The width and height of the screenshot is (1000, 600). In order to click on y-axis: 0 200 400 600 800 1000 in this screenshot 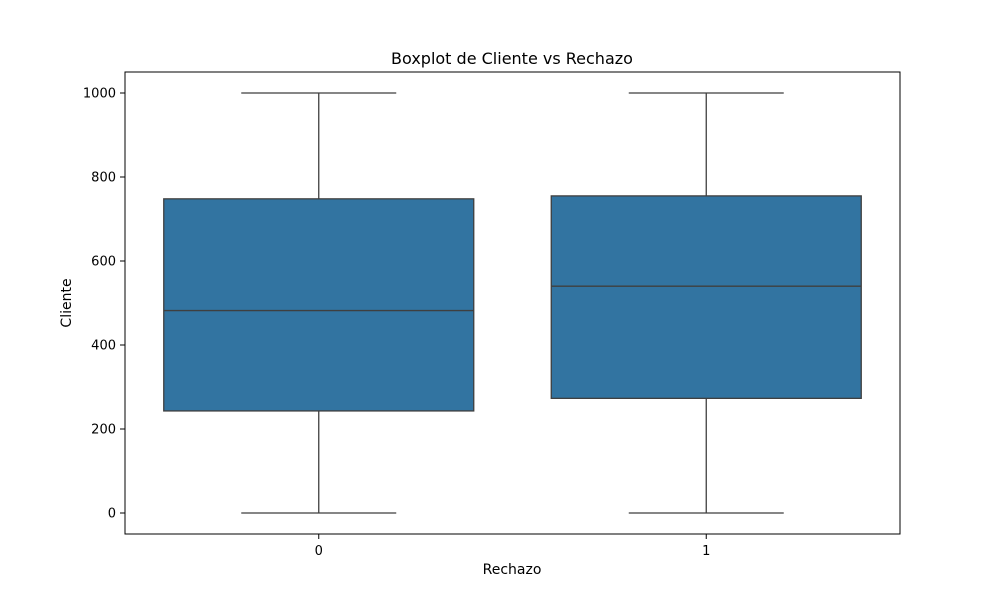, I will do `click(104, 304)`.